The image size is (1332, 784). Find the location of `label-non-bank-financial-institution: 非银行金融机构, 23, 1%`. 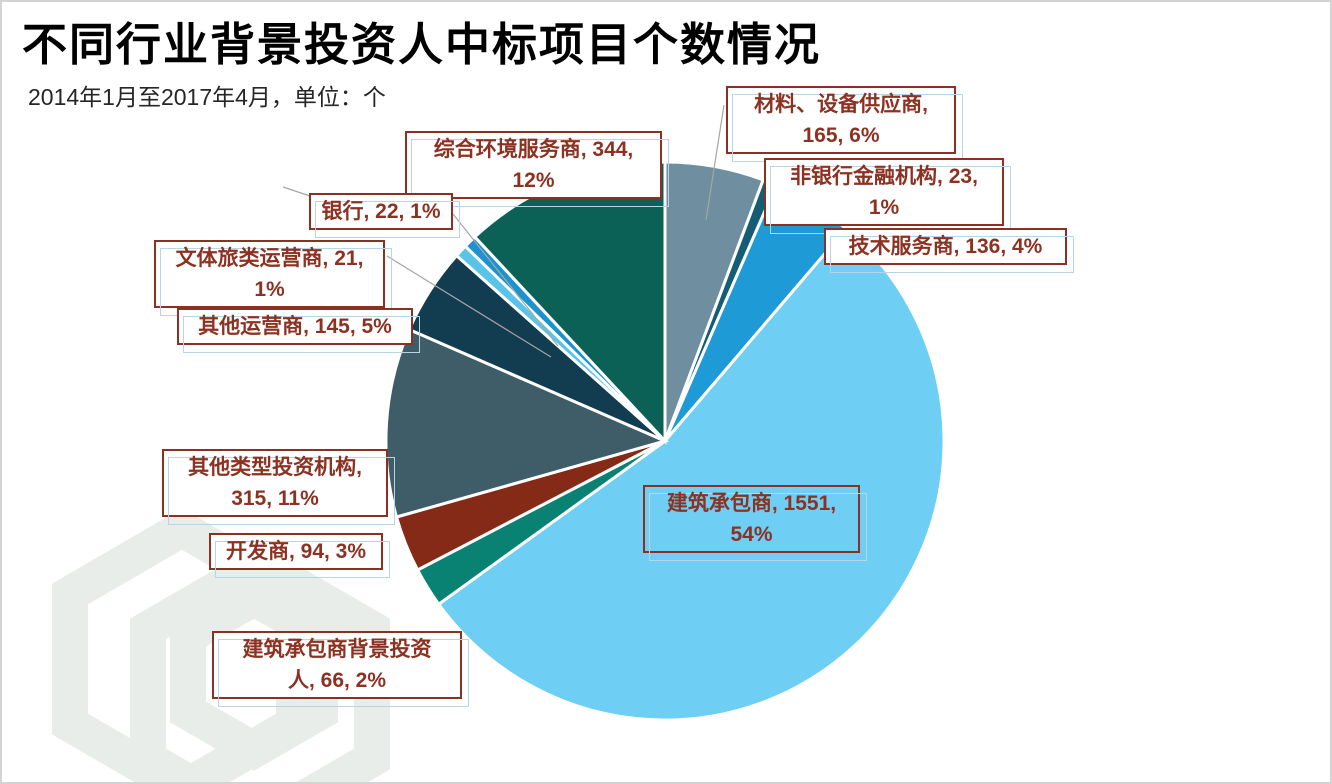

label-non-bank-financial-institution: 非银行金融机构, 23, 1% is located at coordinates (887, 196).